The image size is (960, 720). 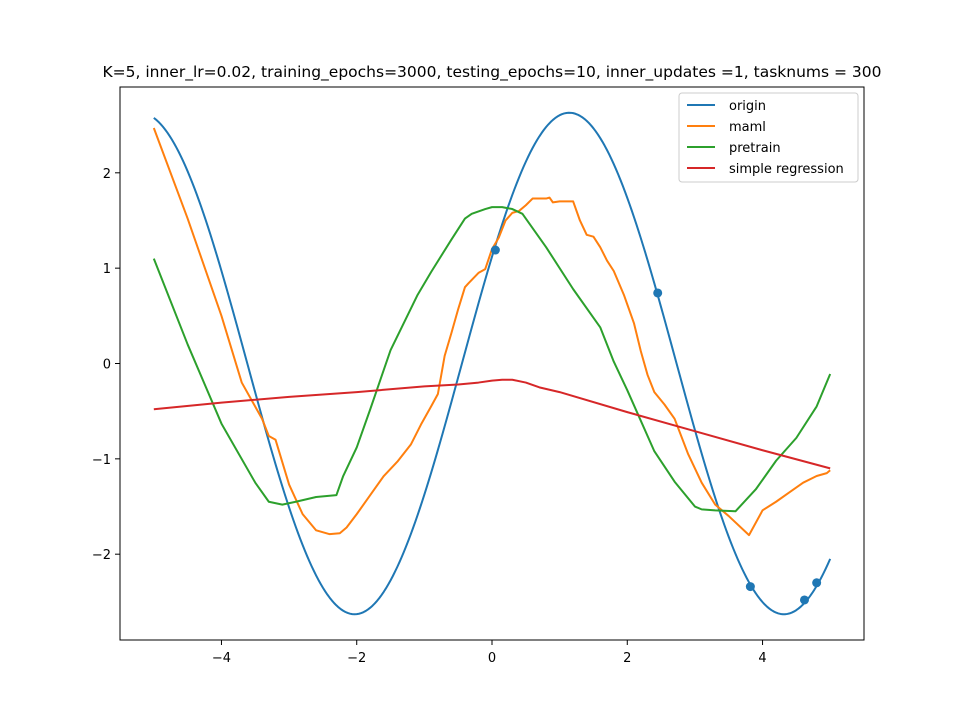 What do you see at coordinates (221, 658) in the screenshot?
I see `x-tick-label: −4` at bounding box center [221, 658].